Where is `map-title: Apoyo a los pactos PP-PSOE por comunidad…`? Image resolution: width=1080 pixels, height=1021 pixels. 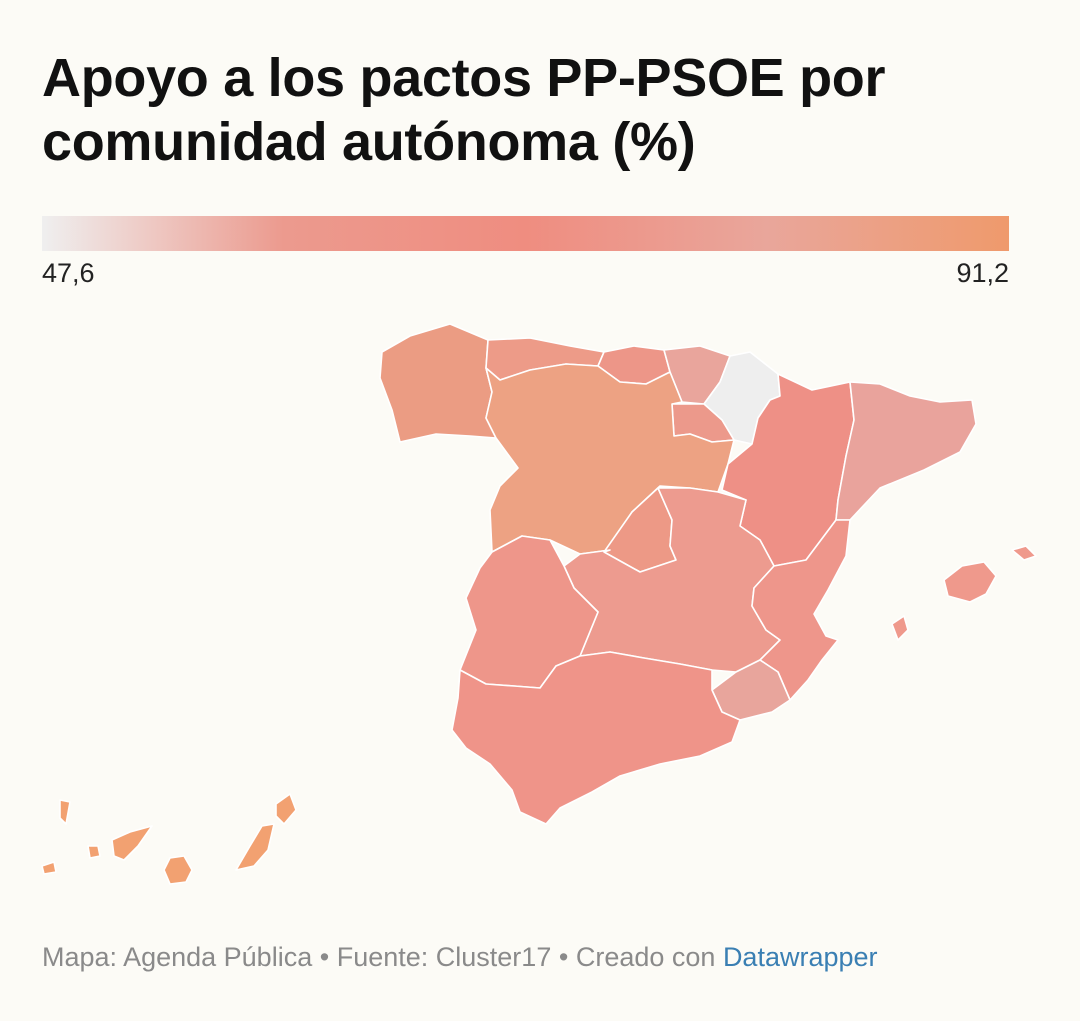 map-title: Apoyo a los pactos PP-PSOE por comunidad… is located at coordinates (464, 110).